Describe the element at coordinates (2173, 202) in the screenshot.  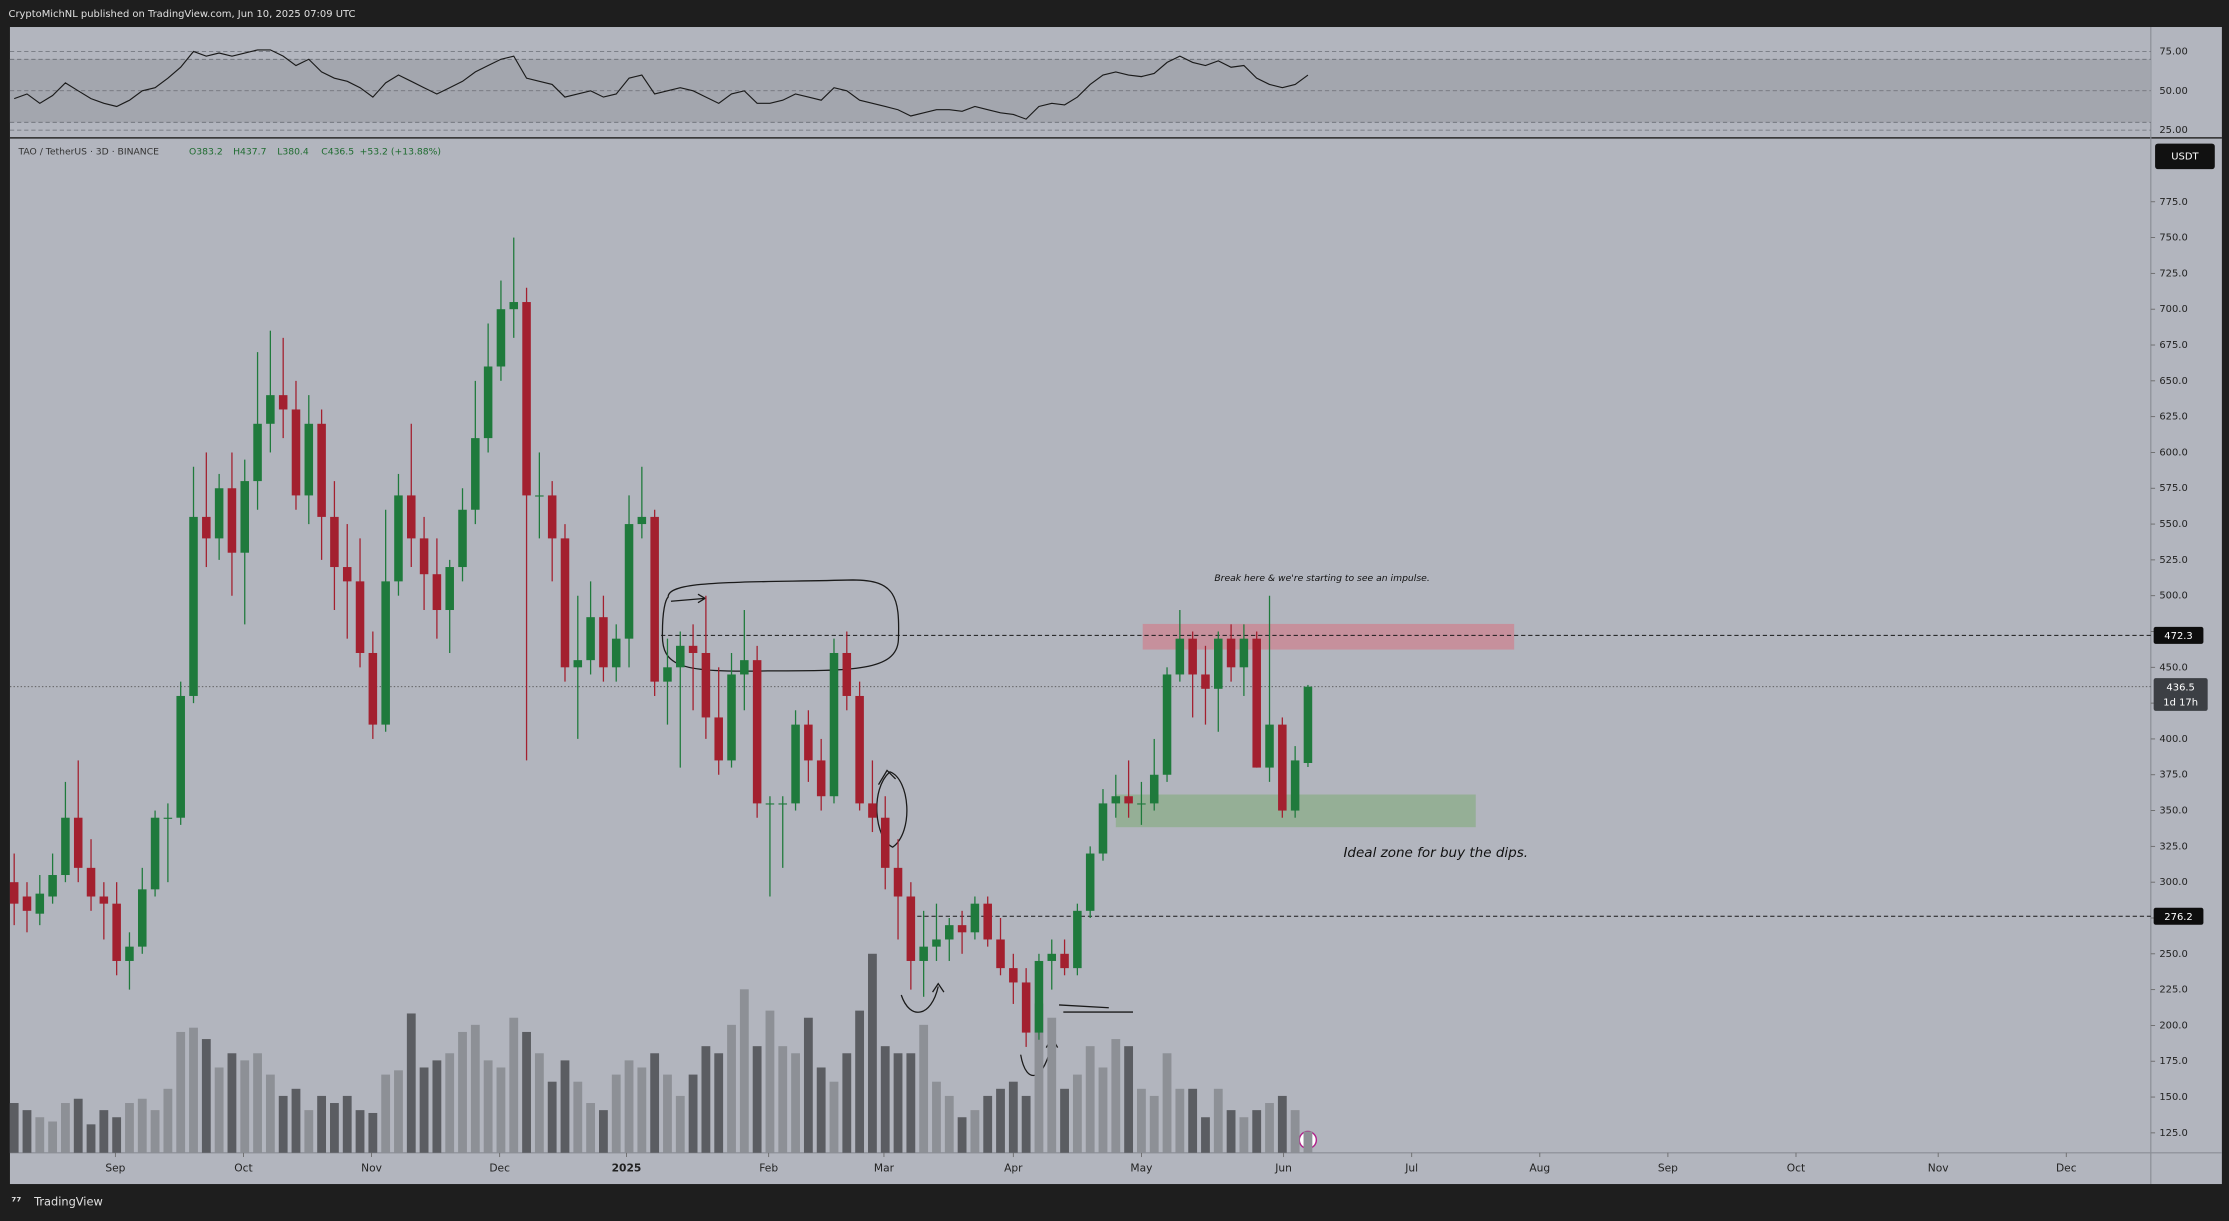
I see `y-tick-label: 775.0` at that location.